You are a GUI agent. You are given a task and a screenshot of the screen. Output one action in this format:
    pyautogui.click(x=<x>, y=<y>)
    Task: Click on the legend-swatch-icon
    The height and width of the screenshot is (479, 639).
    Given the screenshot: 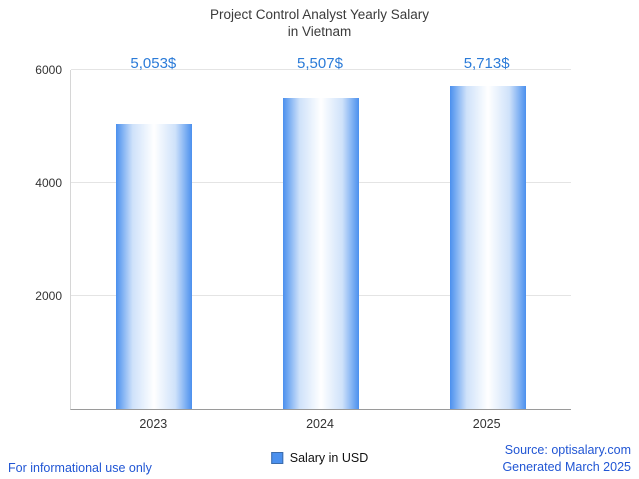 What is the action you would take?
    pyautogui.click(x=276, y=458)
    